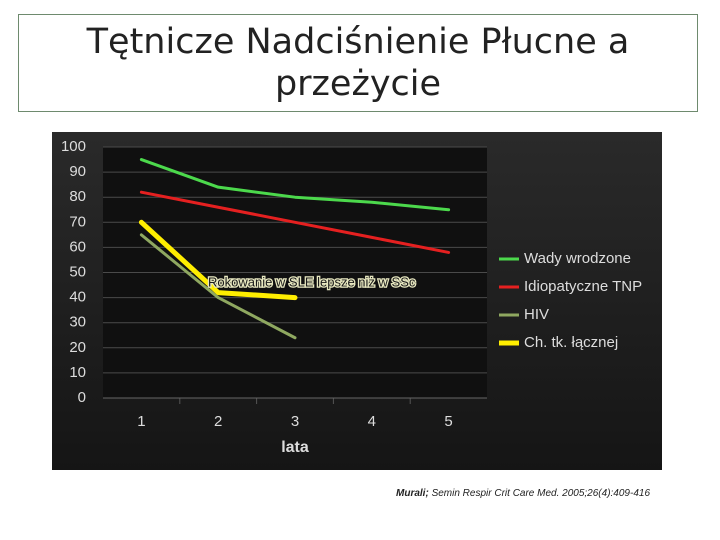  Describe the element at coordinates (77, 297) in the screenshot. I see `y-tick-label: 40` at that location.